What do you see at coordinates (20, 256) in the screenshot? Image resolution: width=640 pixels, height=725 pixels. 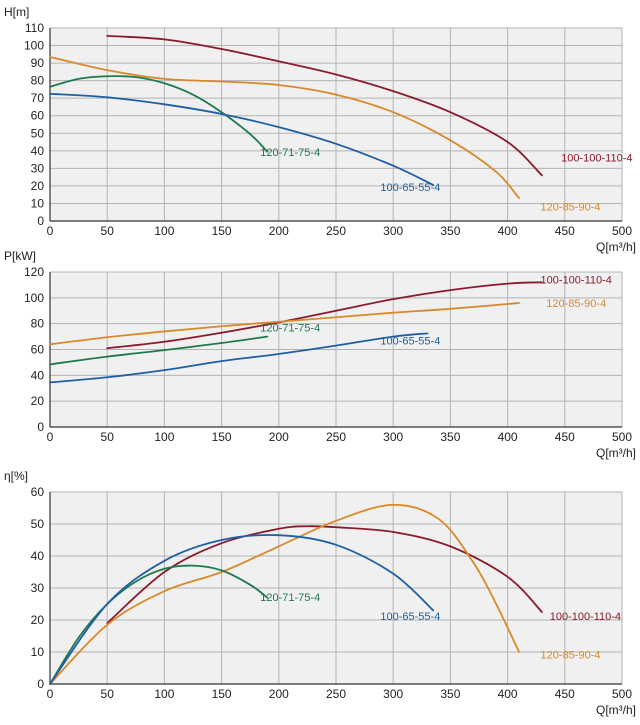 I see `y-axis-label: P[kW]` at bounding box center [20, 256].